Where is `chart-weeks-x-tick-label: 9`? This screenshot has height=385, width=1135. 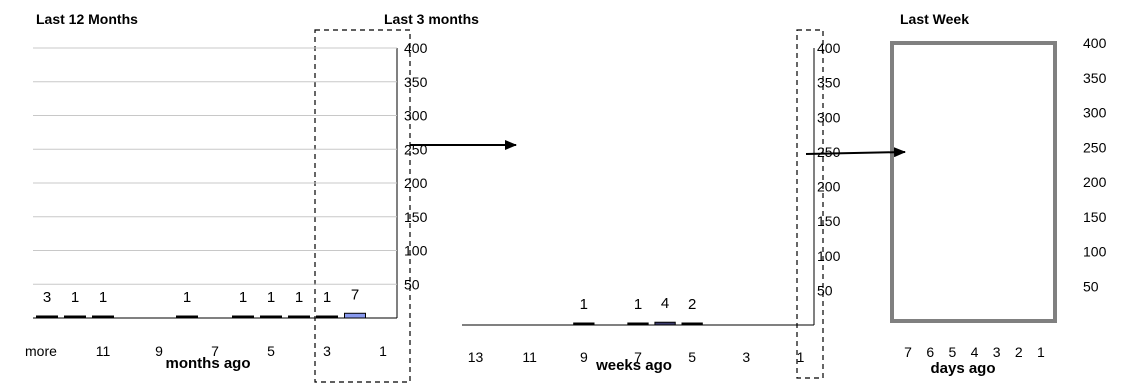
chart-weeks-x-tick-label: 9 is located at coordinates (584, 357).